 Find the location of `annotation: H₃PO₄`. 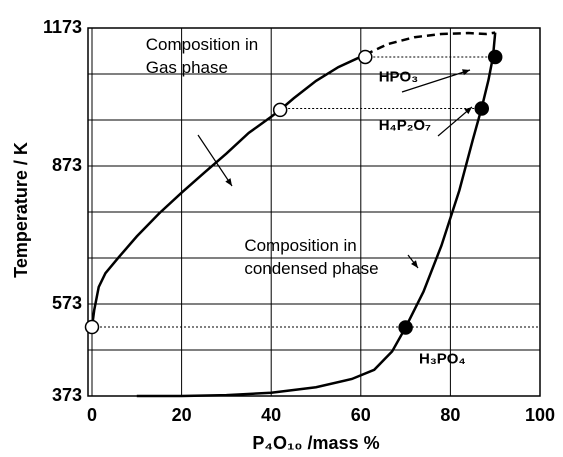

annotation: H₃PO₄ is located at coordinates (442, 359).